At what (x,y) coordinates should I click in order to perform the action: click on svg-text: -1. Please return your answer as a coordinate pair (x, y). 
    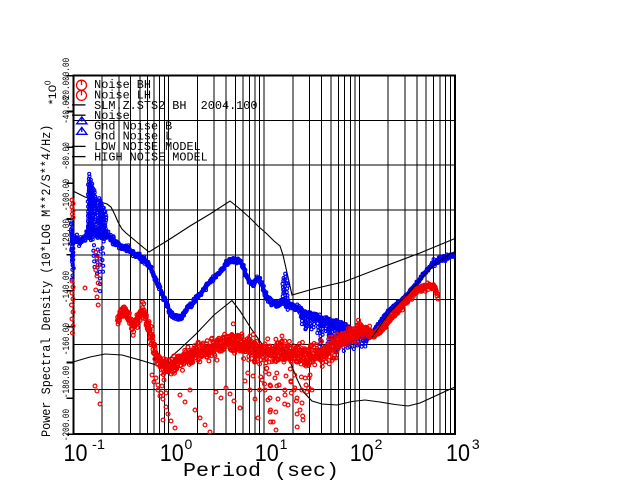
    Looking at the image, I should click on (98, 444).